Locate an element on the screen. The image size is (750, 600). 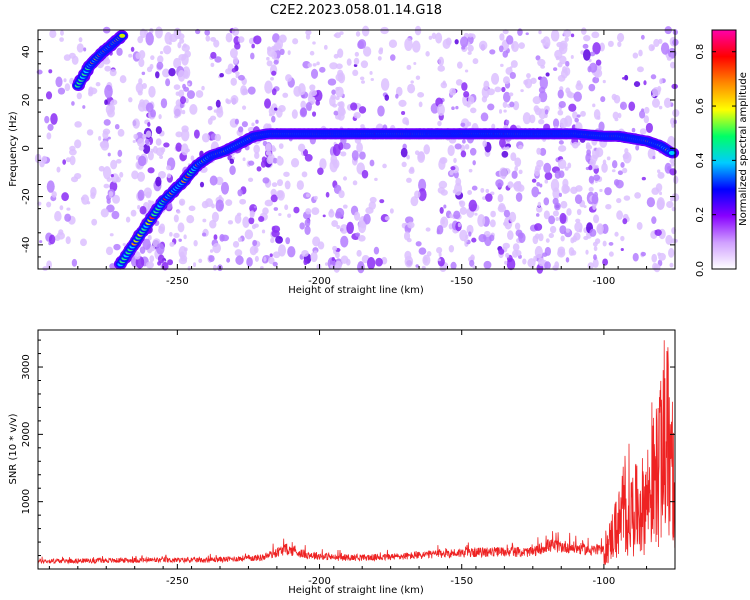
spectrogram-x-tick-label: -200 is located at coordinates (319, 281).